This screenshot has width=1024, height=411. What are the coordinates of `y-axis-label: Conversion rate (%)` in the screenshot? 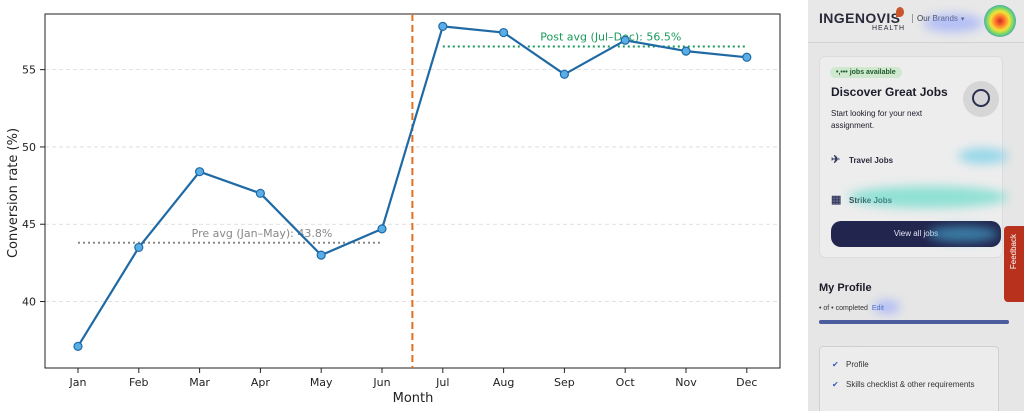 It's located at (13, 193).